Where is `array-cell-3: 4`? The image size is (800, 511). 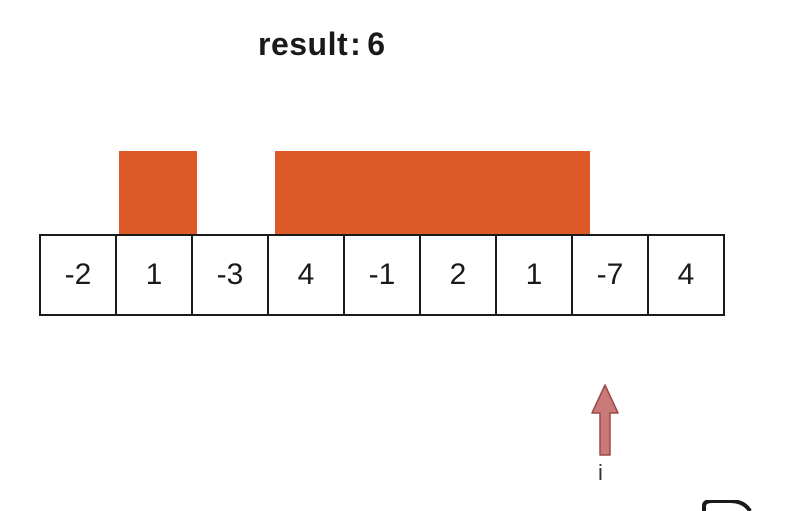
array-cell-3: 4 is located at coordinates (306, 275).